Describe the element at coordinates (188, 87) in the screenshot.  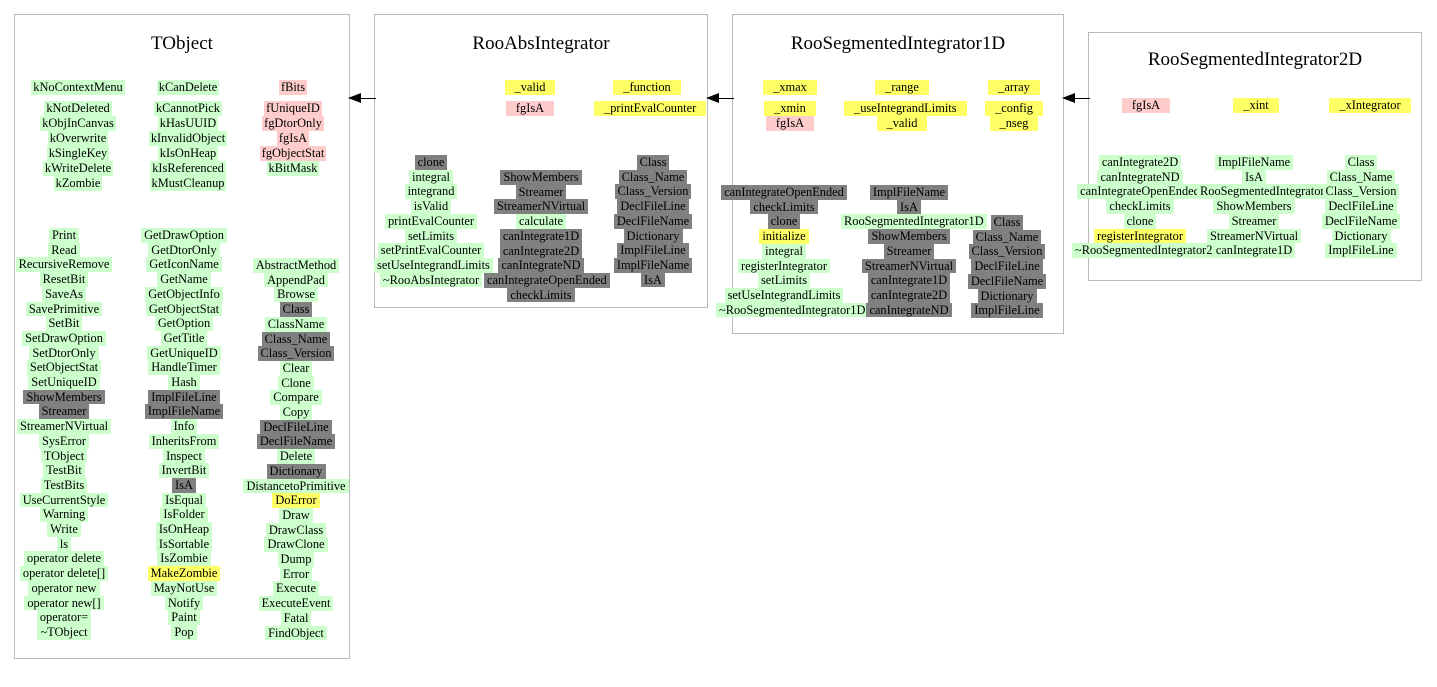
I see `attribute: kCanDelete` at that location.